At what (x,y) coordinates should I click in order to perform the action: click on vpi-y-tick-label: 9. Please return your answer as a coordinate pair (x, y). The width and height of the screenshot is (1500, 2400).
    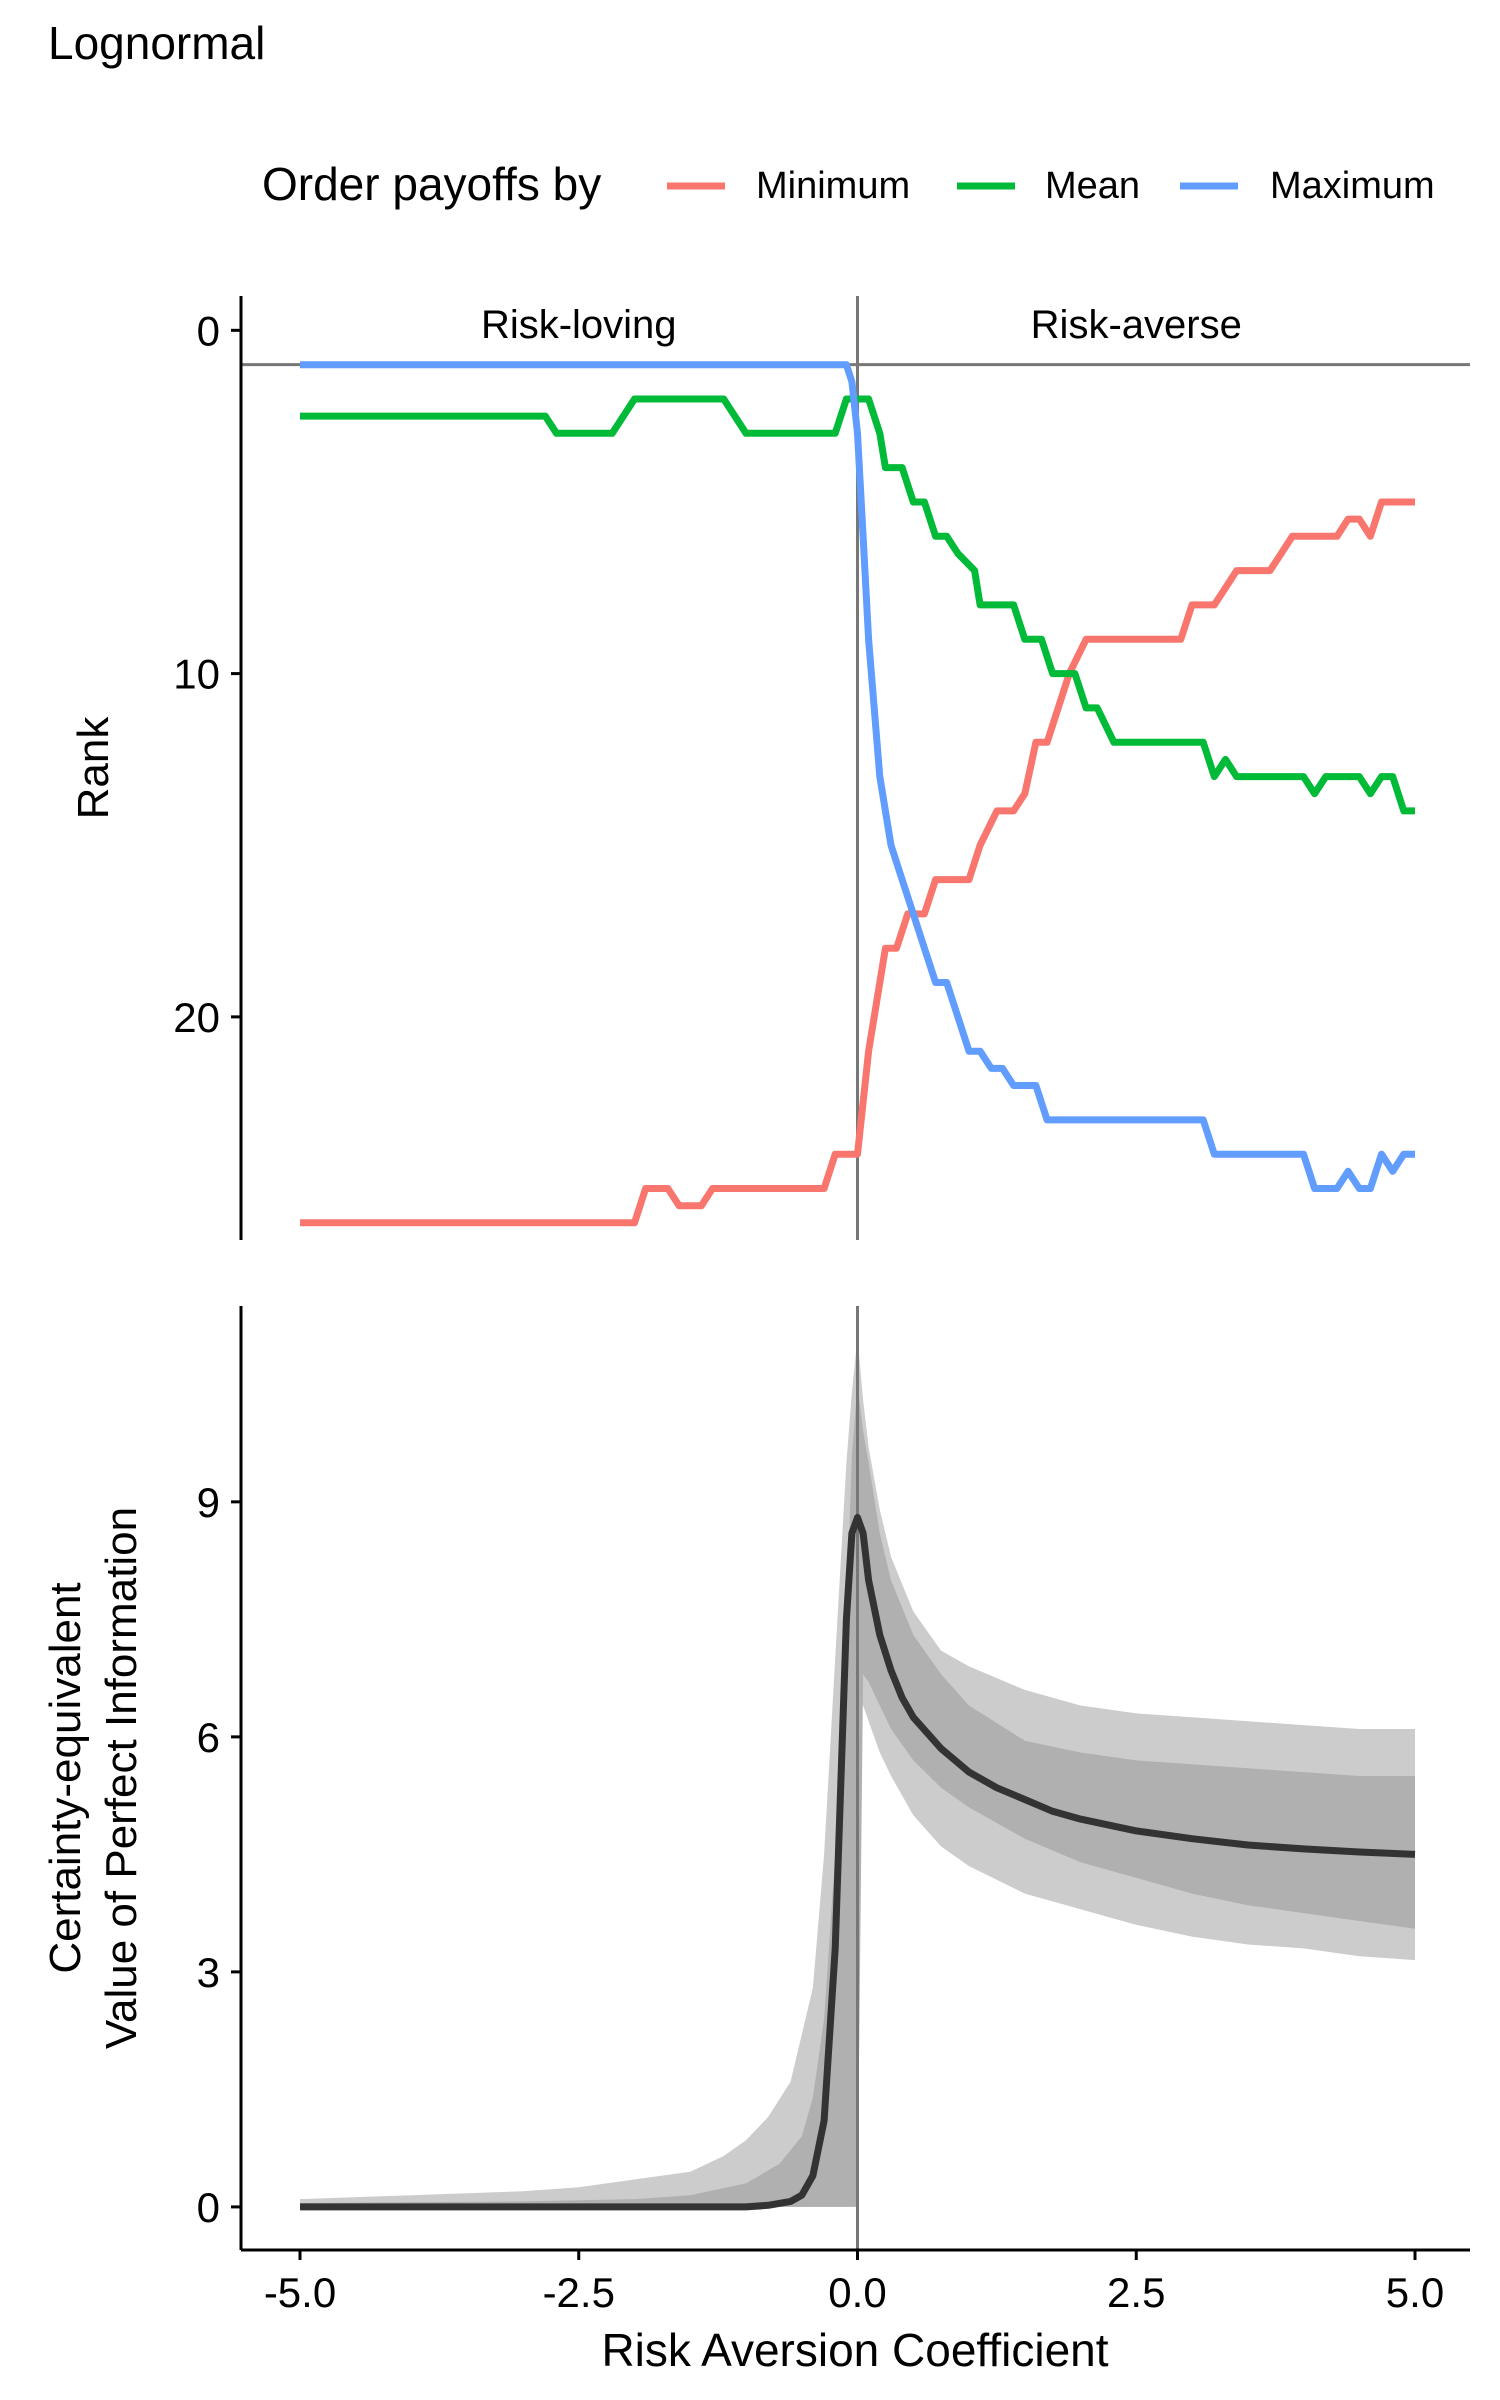
    Looking at the image, I should click on (208, 1502).